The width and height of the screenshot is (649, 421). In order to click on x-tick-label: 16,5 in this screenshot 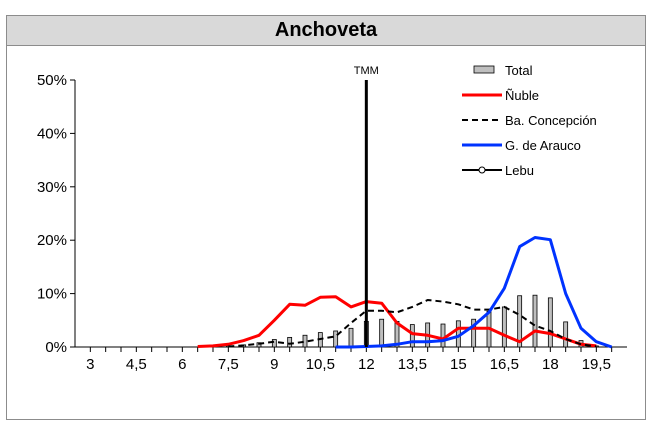, I will do `click(504, 364)`.